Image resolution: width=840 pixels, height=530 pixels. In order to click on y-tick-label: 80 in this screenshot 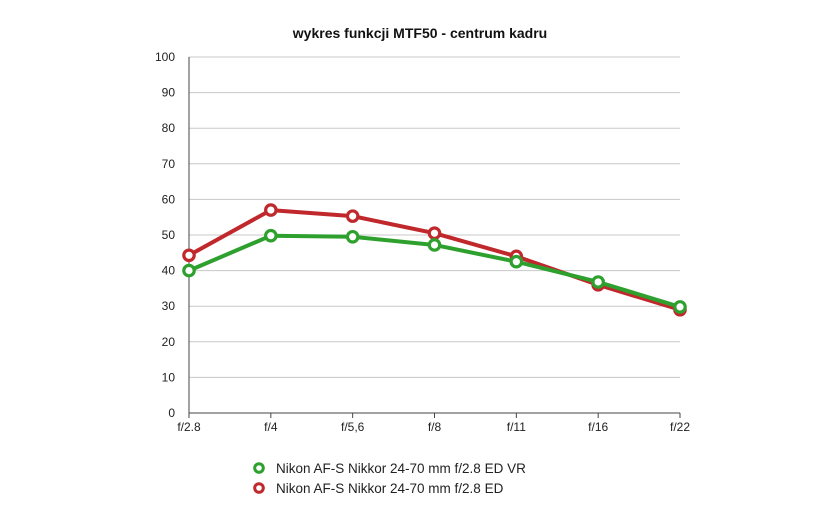, I will do `click(169, 128)`.